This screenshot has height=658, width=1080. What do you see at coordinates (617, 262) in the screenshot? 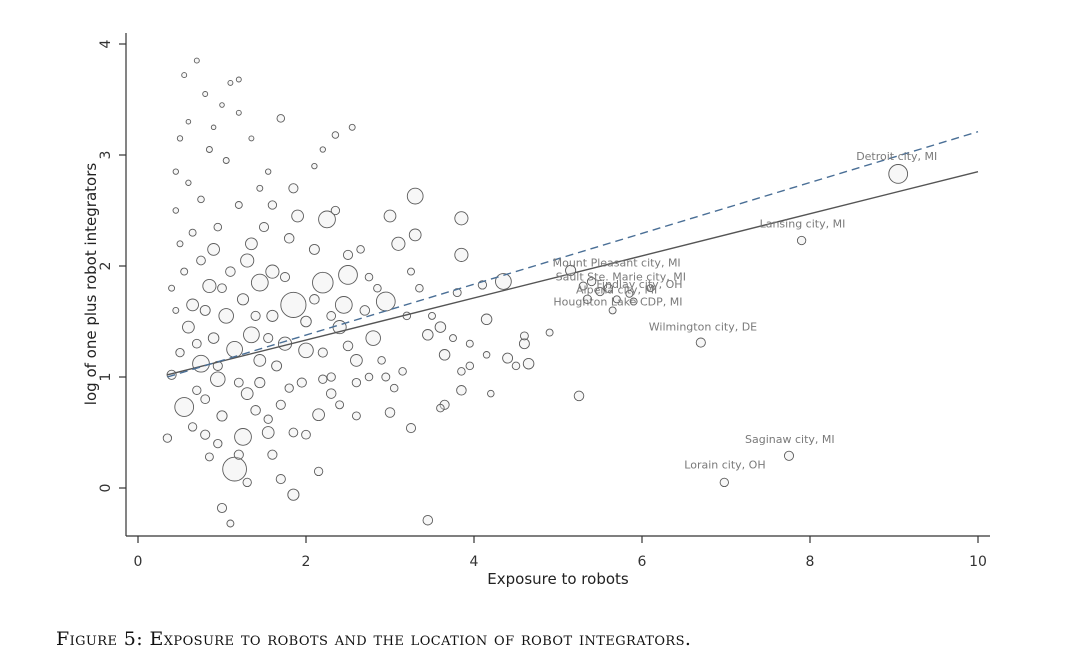
I see `point-annotation: Mount Pleasant city, MI` at bounding box center [617, 262].